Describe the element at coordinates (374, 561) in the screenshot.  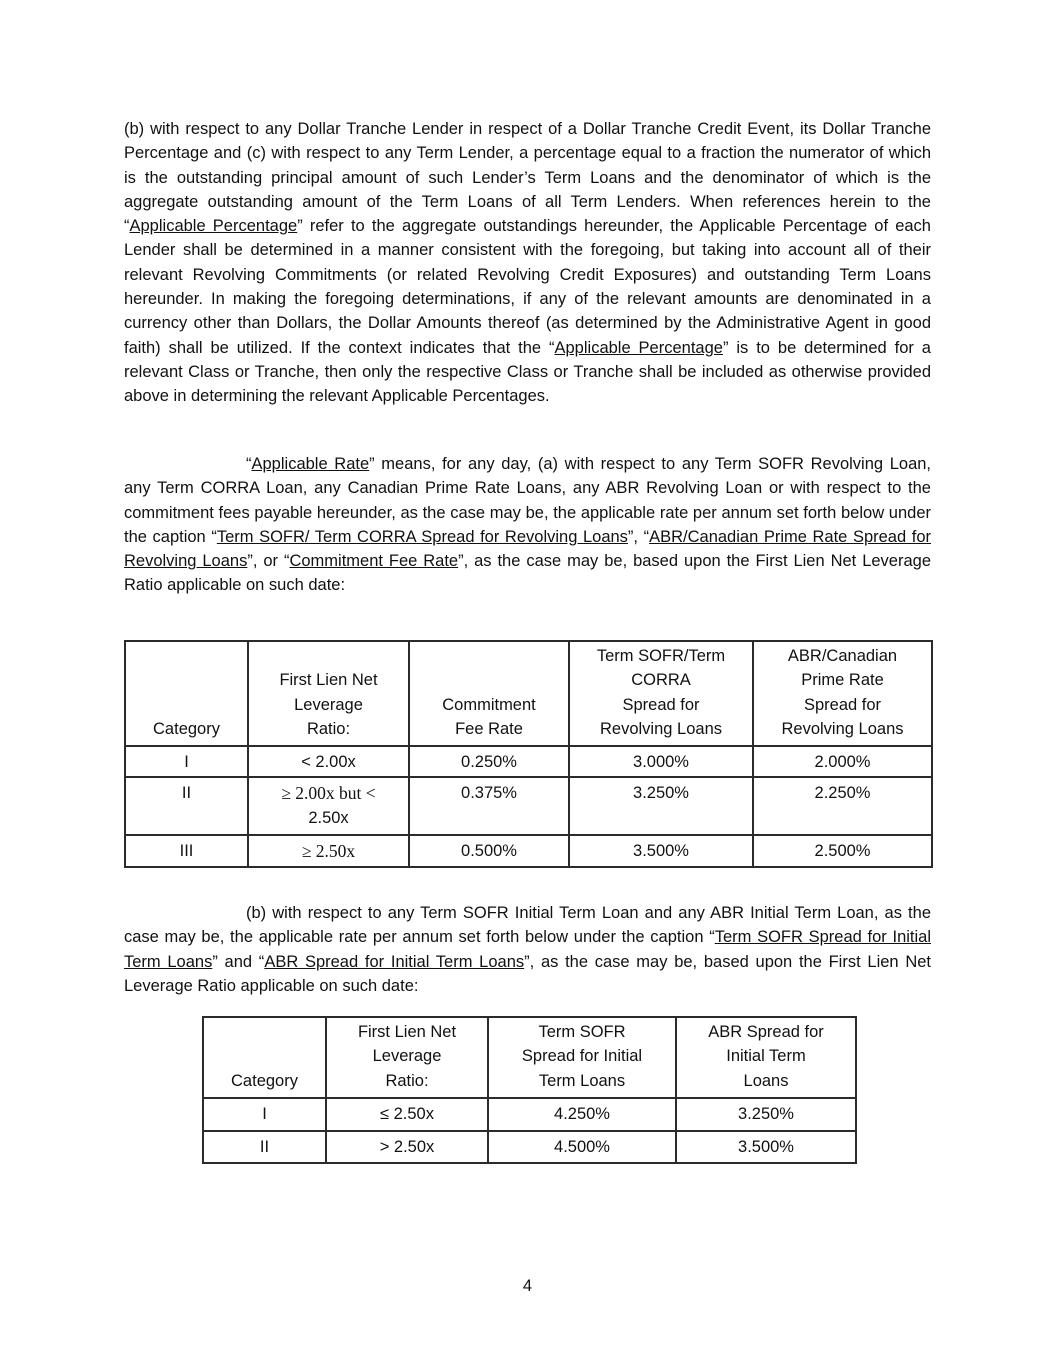
I see `defined-term-commitment-fee-rate: Commitment Fee Rate` at that location.